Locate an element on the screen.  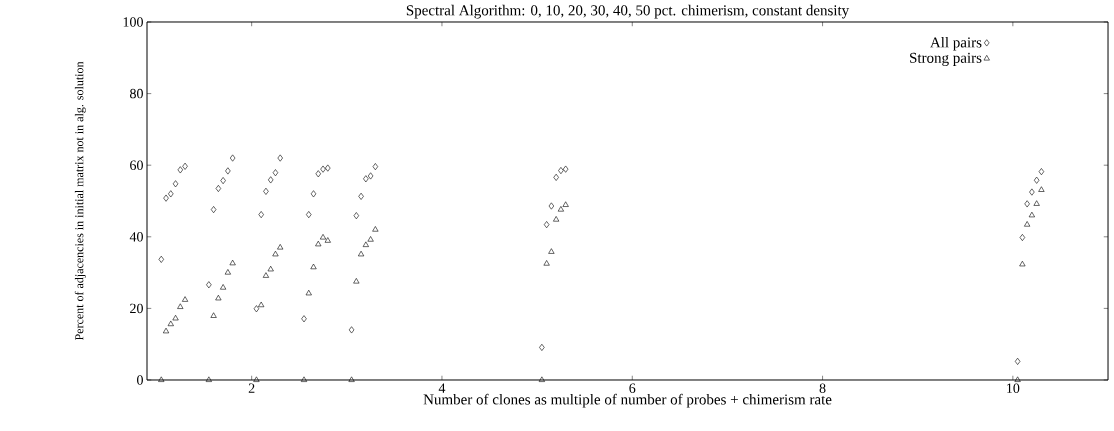
legend-label: All pairs is located at coordinates (956, 43).